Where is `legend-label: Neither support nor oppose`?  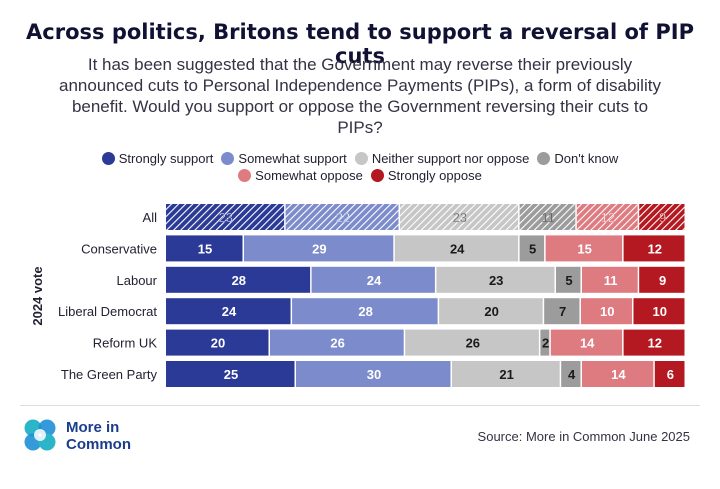 legend-label: Neither support nor oppose is located at coordinates (450, 158).